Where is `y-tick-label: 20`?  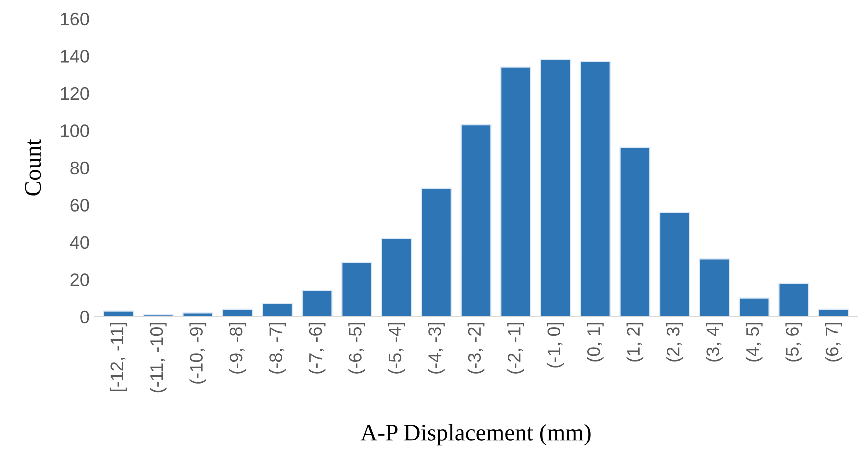 y-tick-label: 20 is located at coordinates (80, 280).